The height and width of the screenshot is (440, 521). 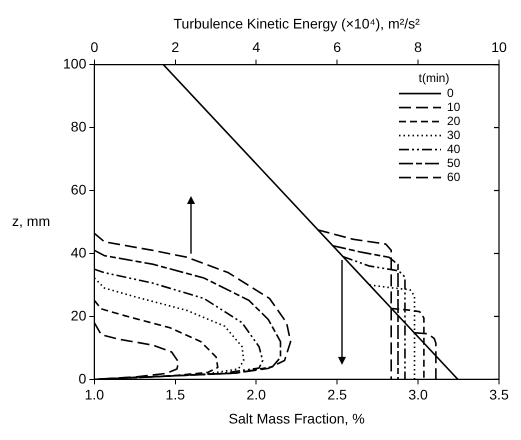 I want to click on x-tick-label: 2.5, so click(x=337, y=394).